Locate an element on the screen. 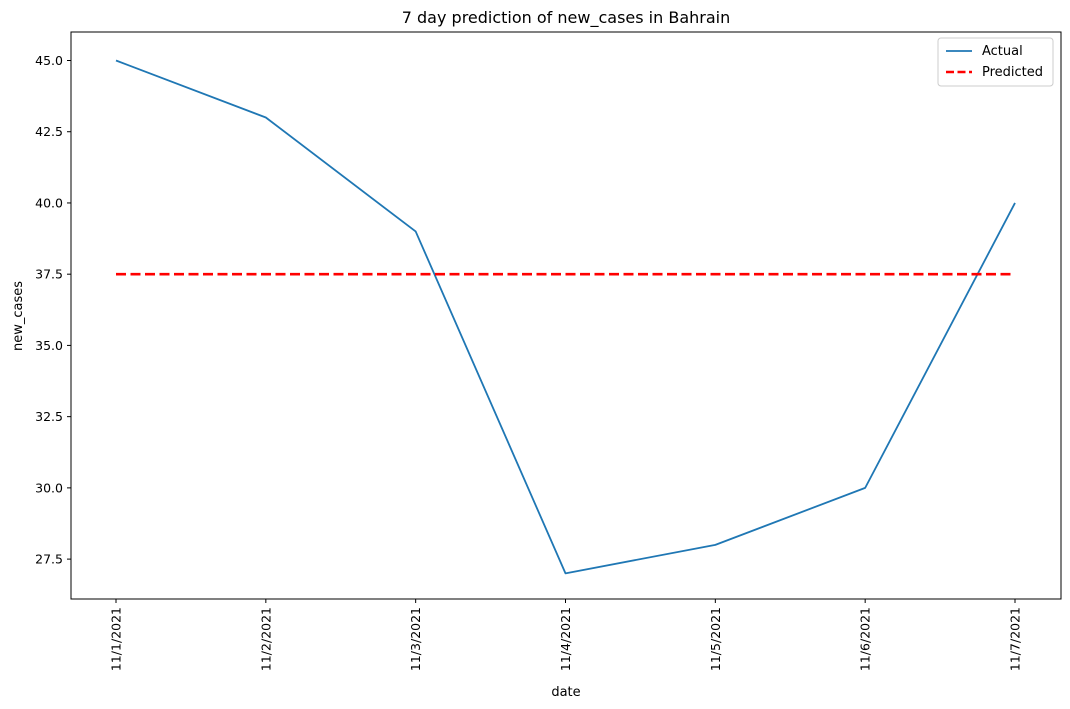  x-tick-label: 11/1/2021 is located at coordinates (116, 639).